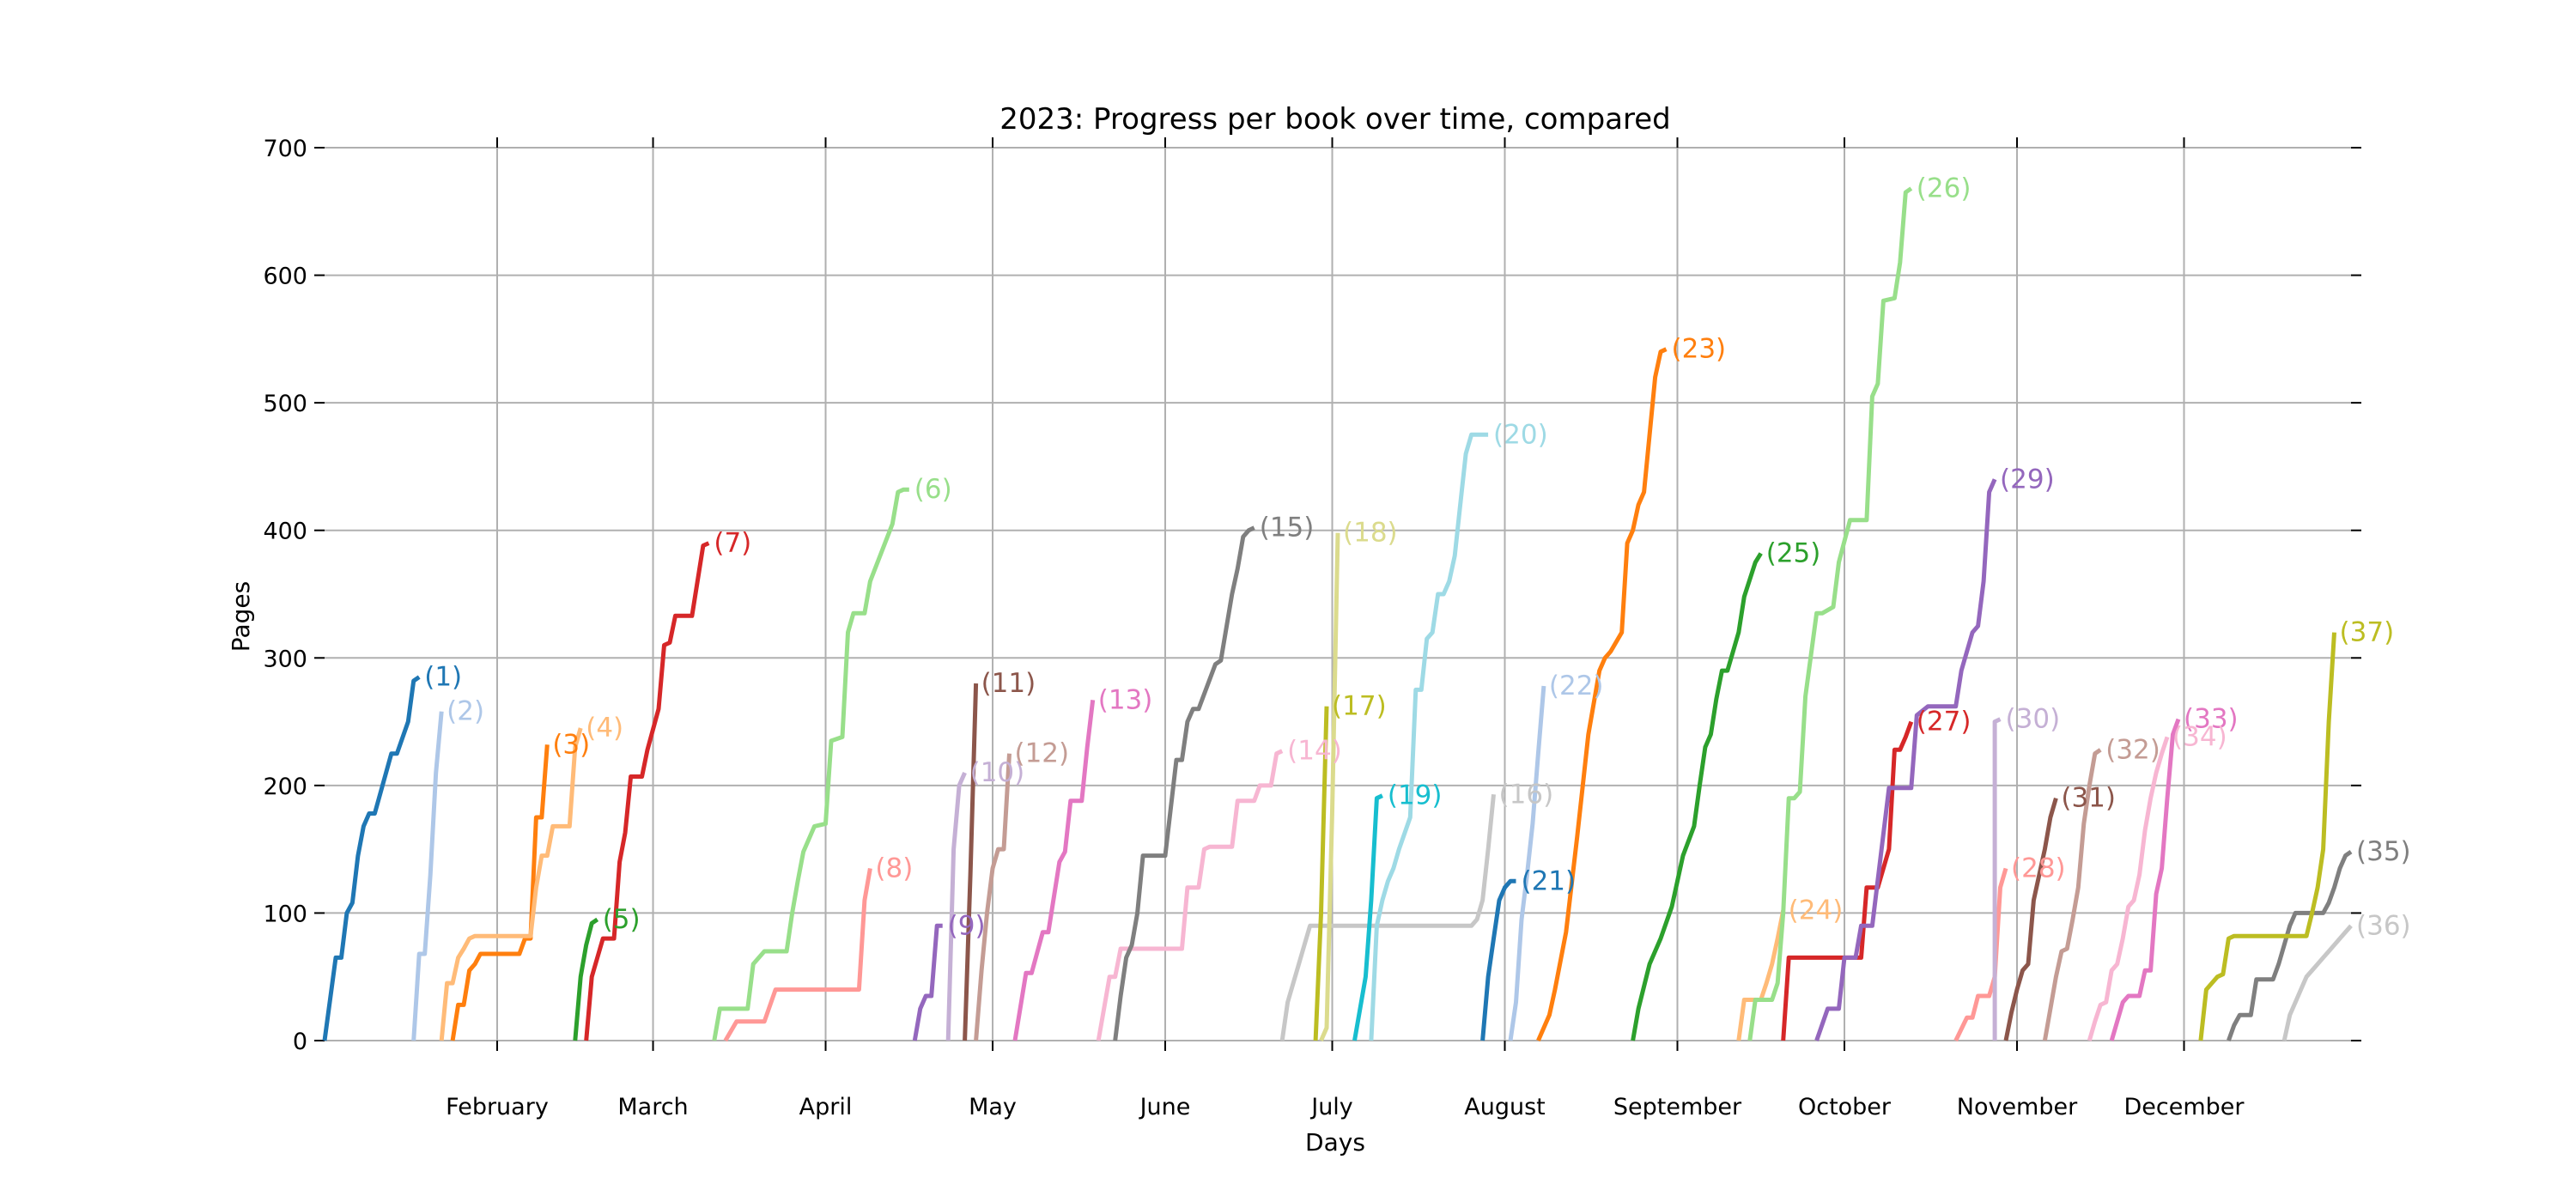  What do you see at coordinates (652, 1107) in the screenshot?
I see `x-tick-label: March` at bounding box center [652, 1107].